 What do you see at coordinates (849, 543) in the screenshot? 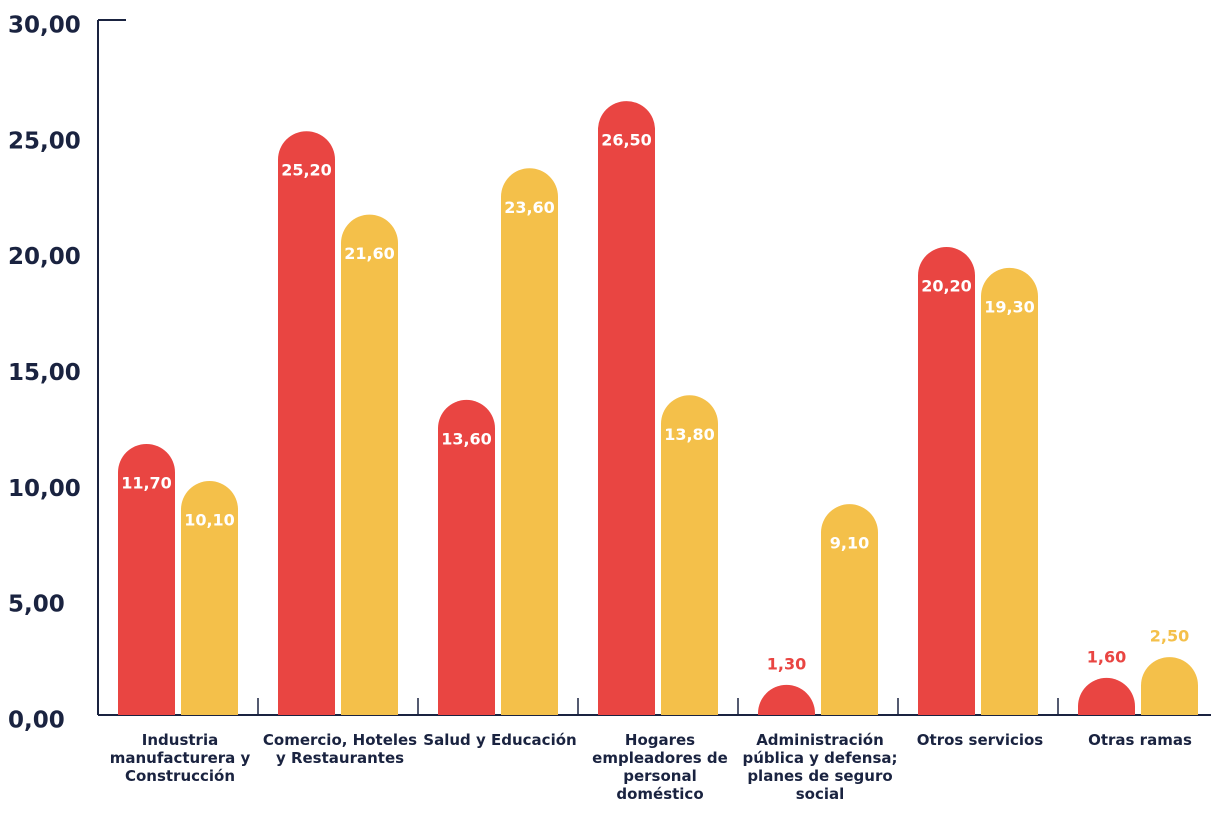
I see `value-label: 9,10` at bounding box center [849, 543].